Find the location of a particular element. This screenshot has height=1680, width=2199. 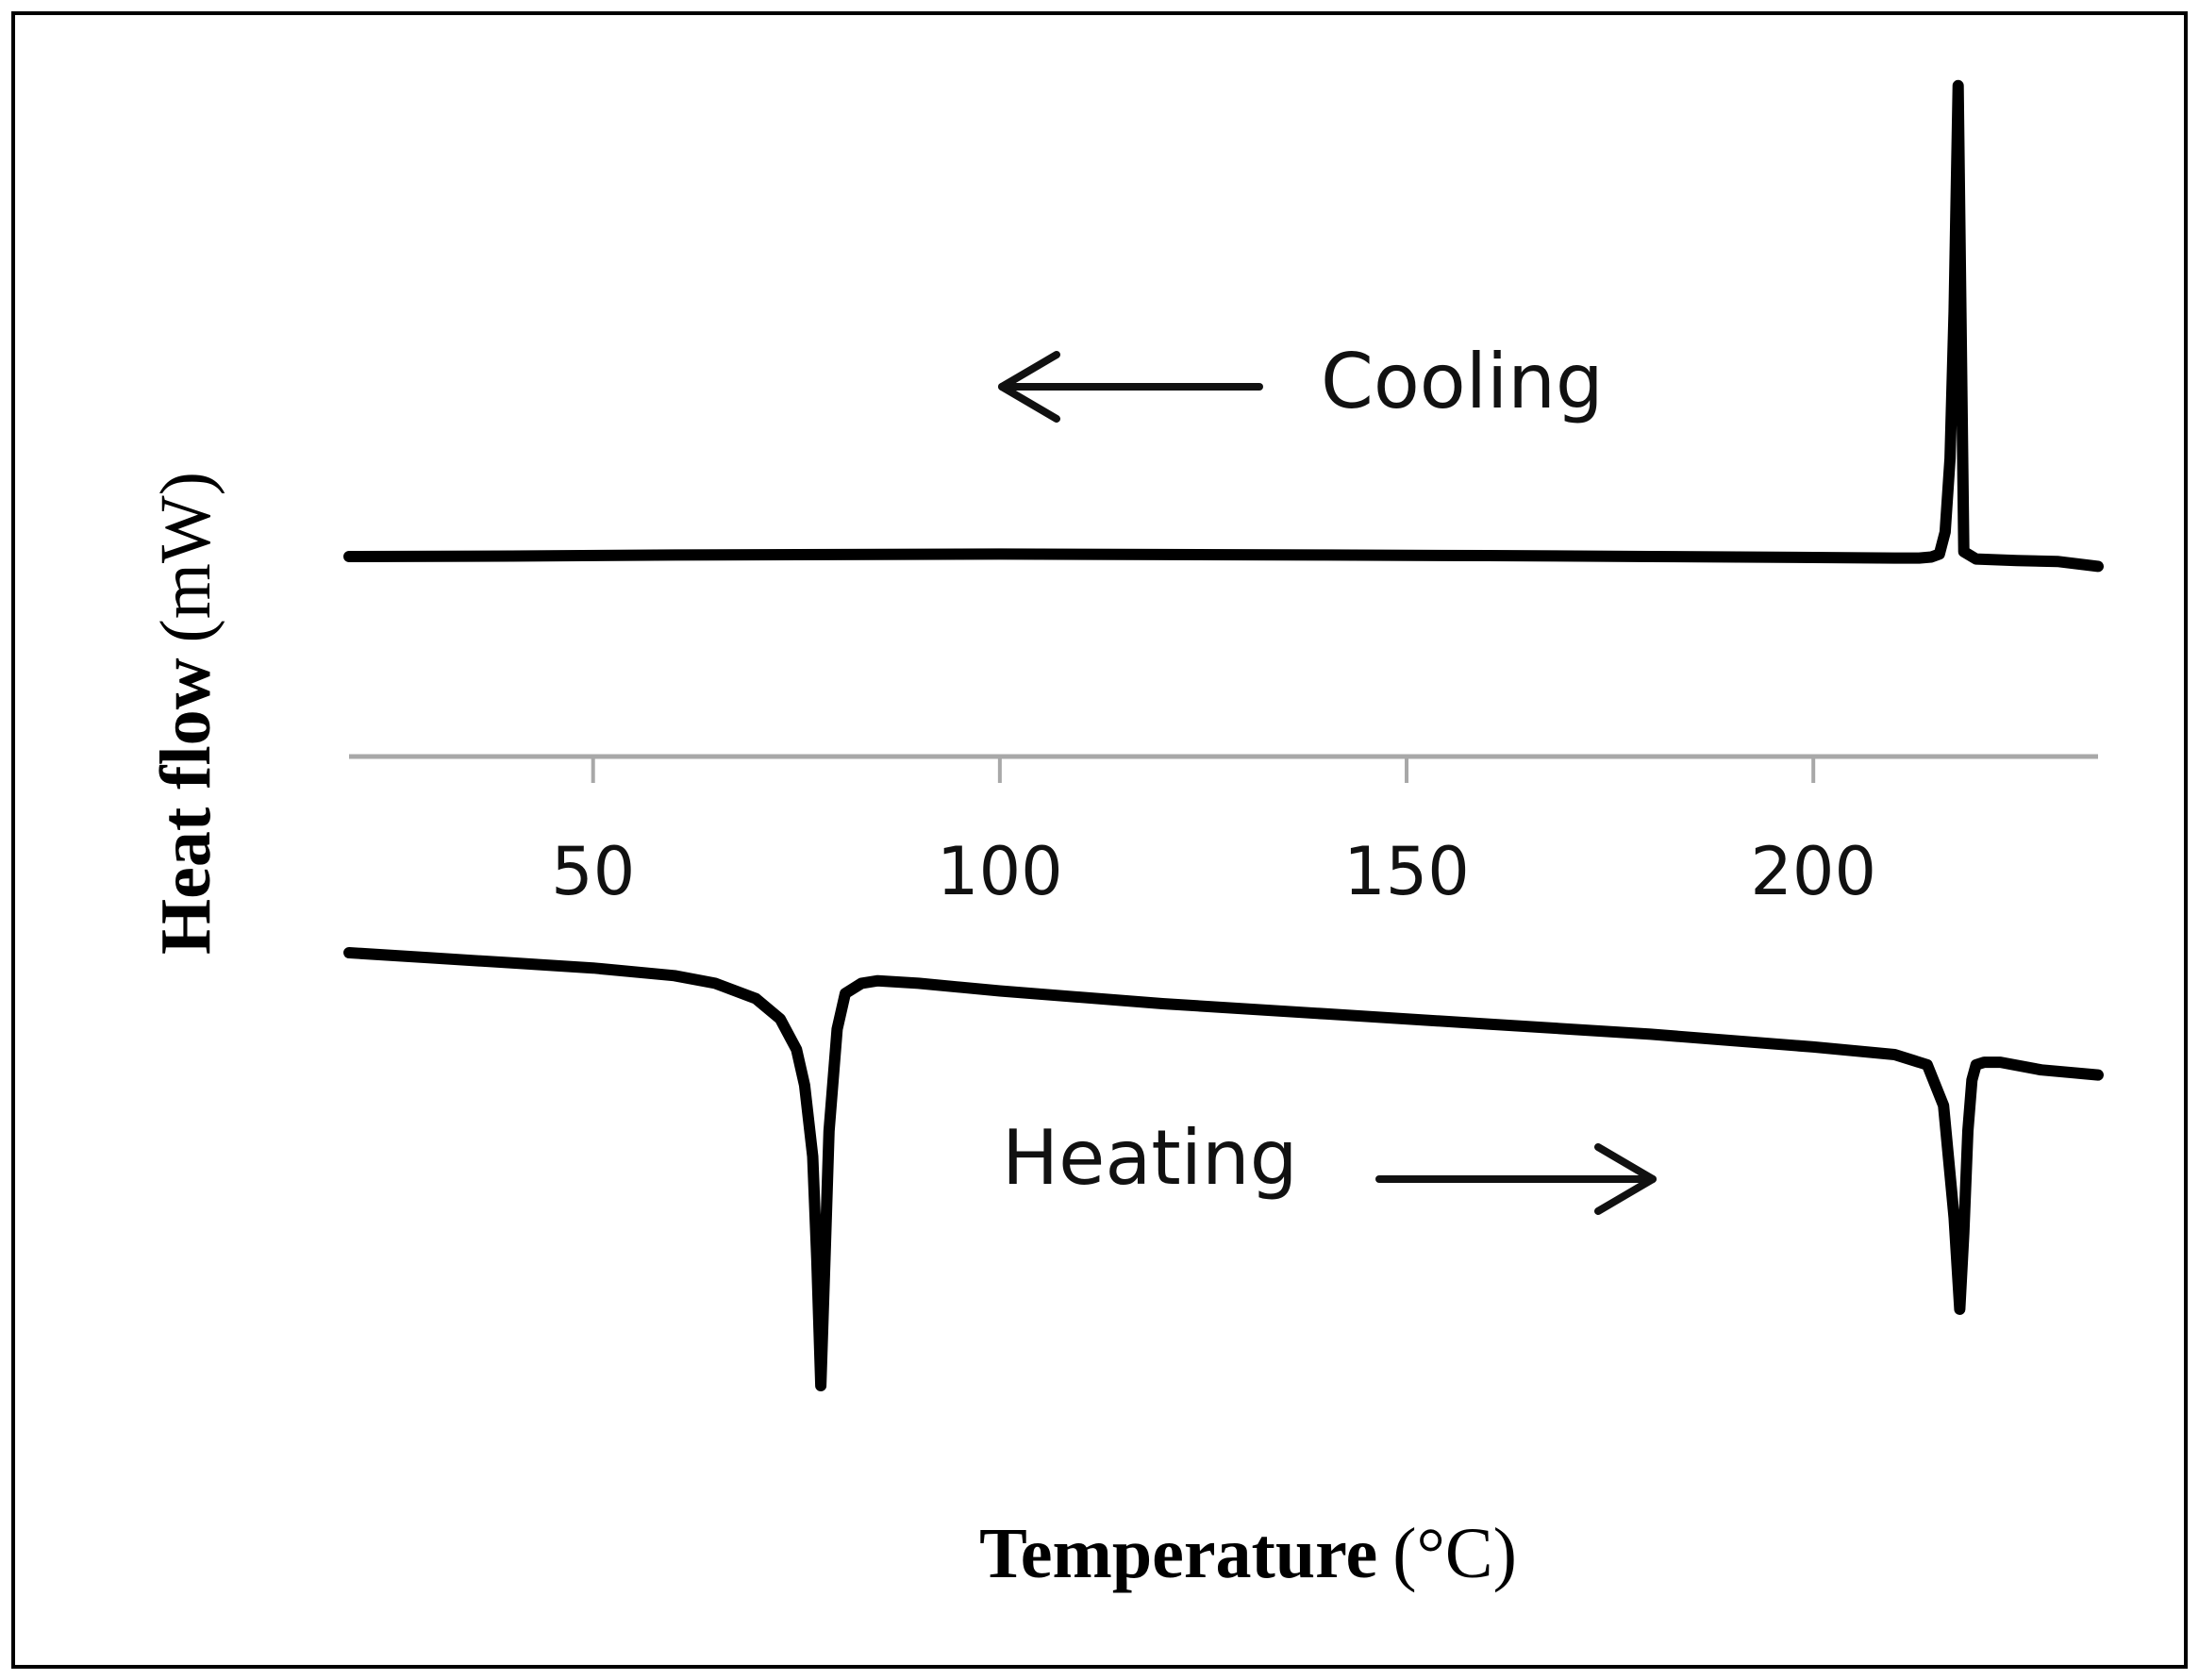

x-tick-label: 200 is located at coordinates (1813, 871).